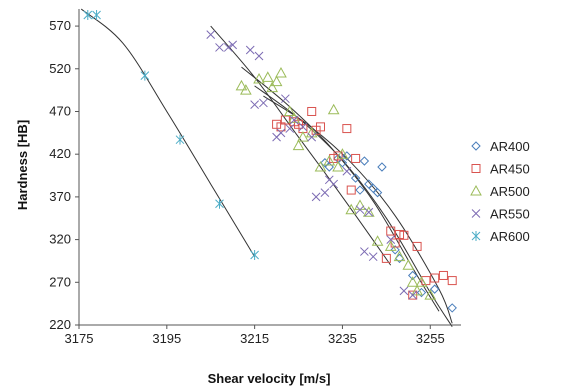  Describe the element at coordinates (60, 153) in the screenshot. I see `y-tick-label: 420` at that location.